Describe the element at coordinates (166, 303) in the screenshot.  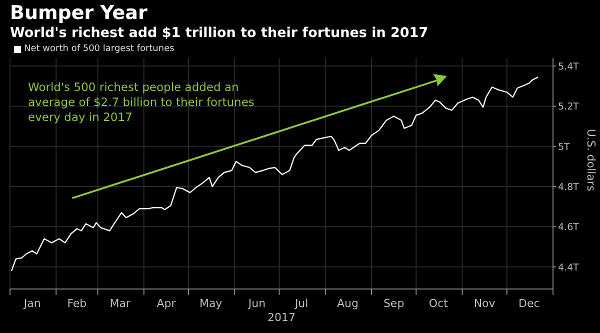
I see `x-tick-label: Apr` at that location.